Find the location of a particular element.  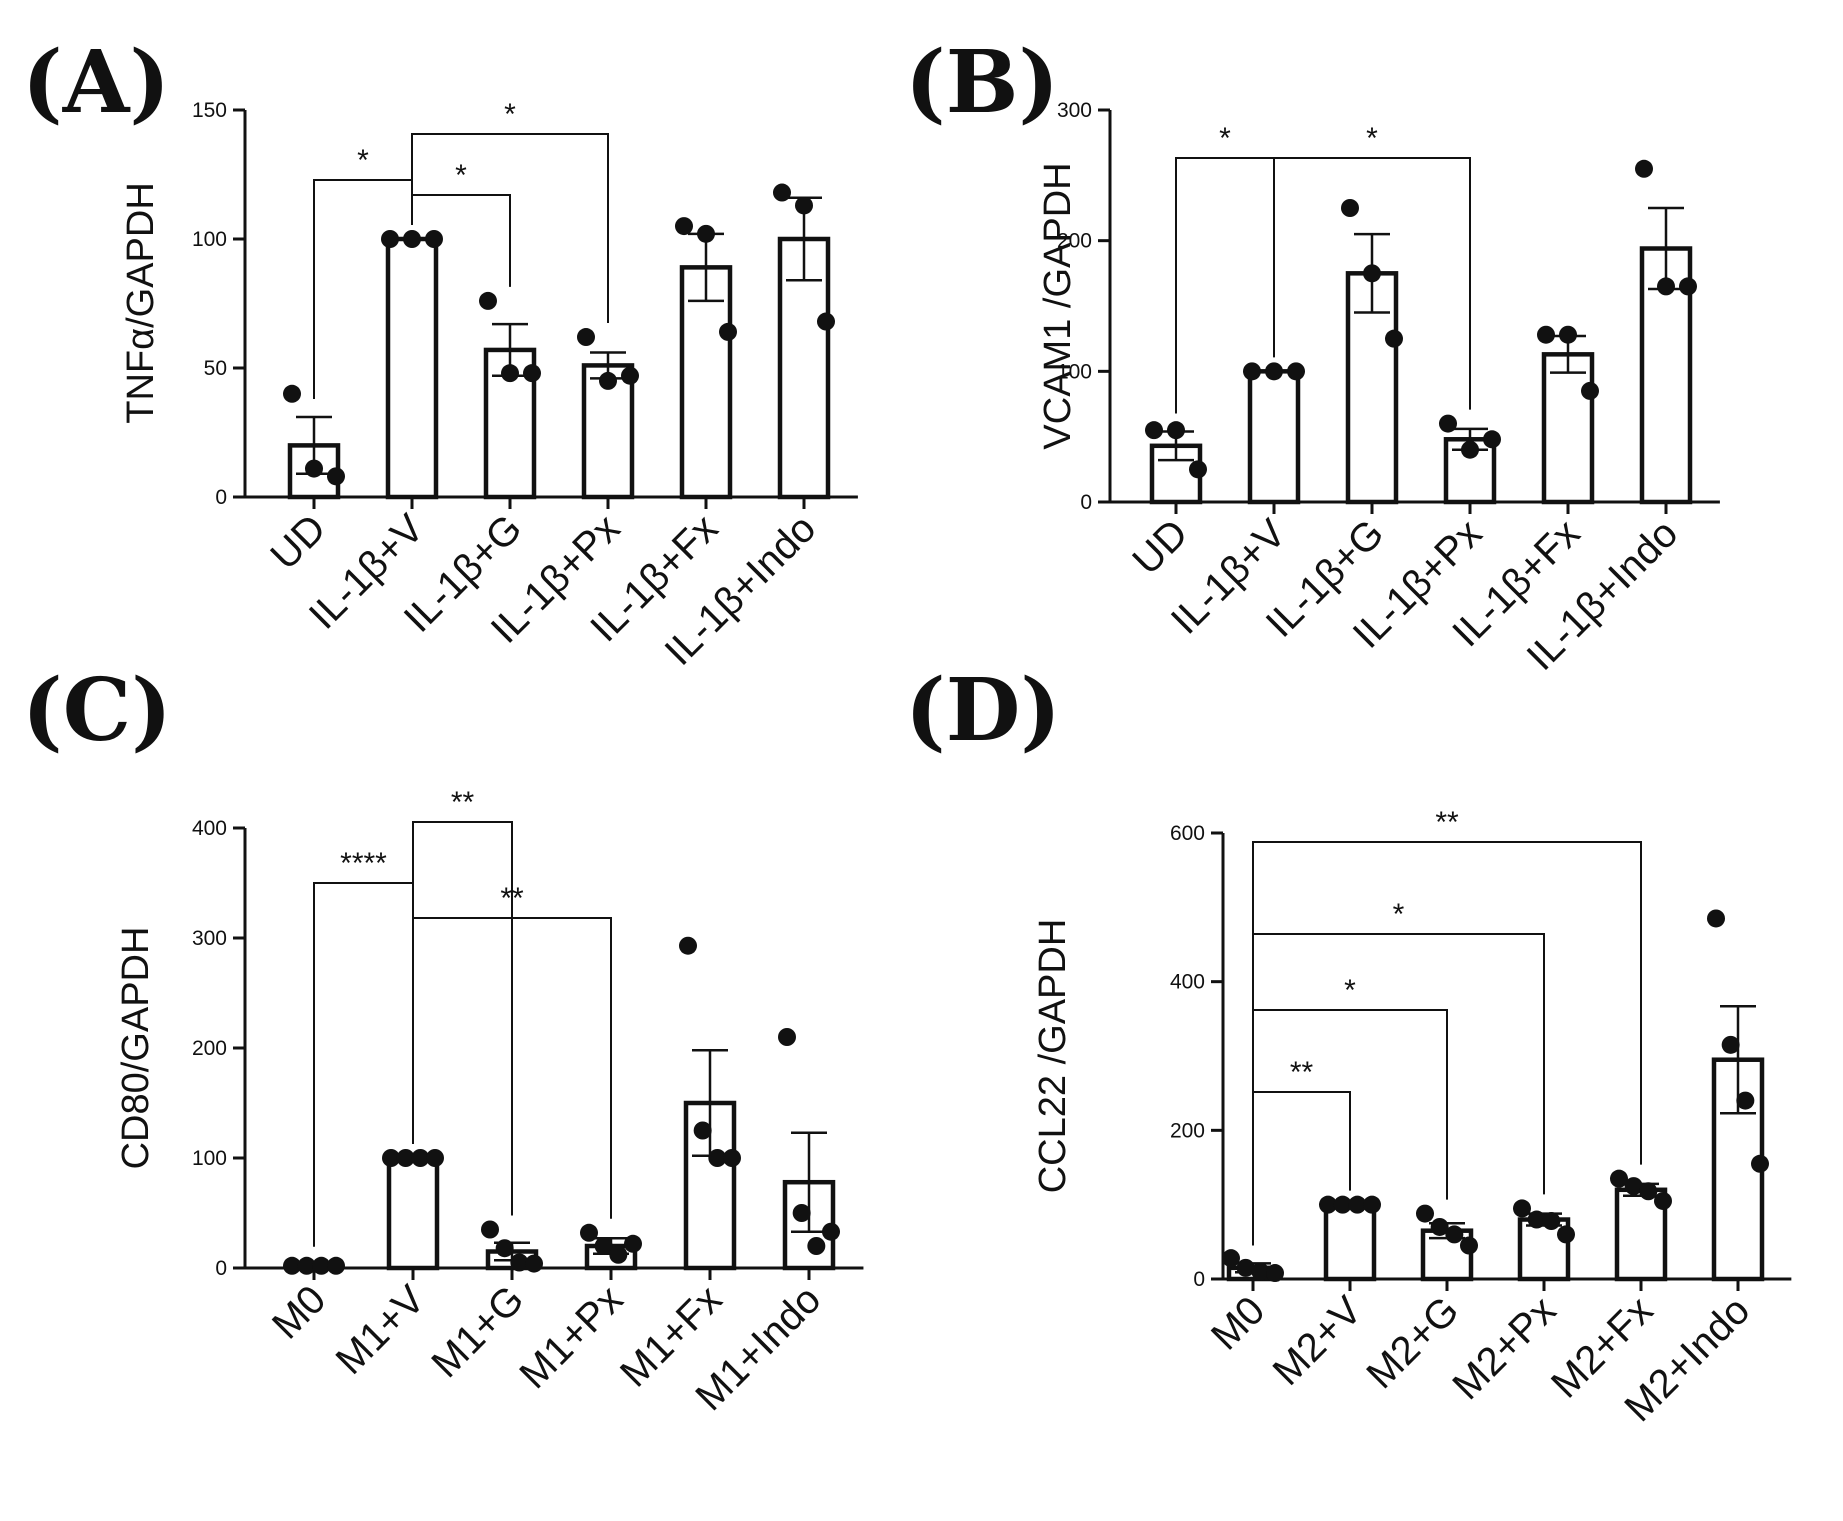

y-tick-label: 600 is located at coordinates (1187, 833).